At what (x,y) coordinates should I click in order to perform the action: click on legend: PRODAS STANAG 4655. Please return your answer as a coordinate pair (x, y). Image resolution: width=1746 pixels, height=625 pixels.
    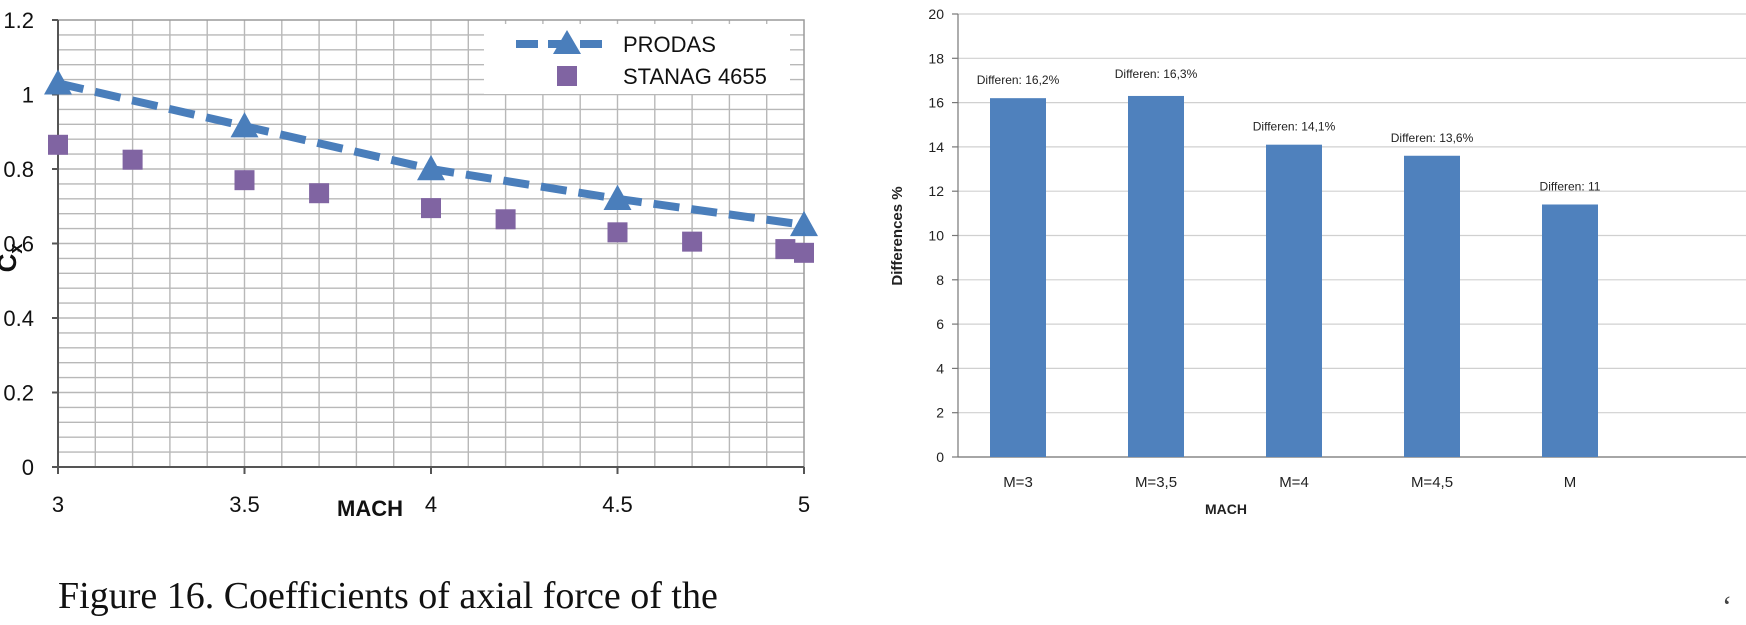
    Looking at the image, I should click on (637, 59).